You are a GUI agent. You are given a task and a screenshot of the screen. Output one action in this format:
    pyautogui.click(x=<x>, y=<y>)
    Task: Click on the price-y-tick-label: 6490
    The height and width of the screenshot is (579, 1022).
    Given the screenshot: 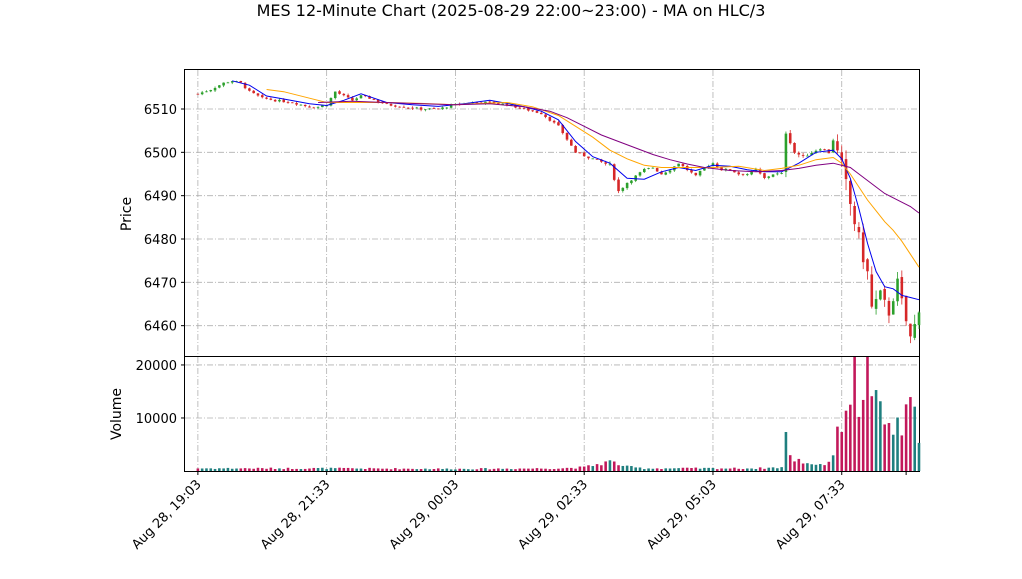 What is the action you would take?
    pyautogui.click(x=160, y=197)
    